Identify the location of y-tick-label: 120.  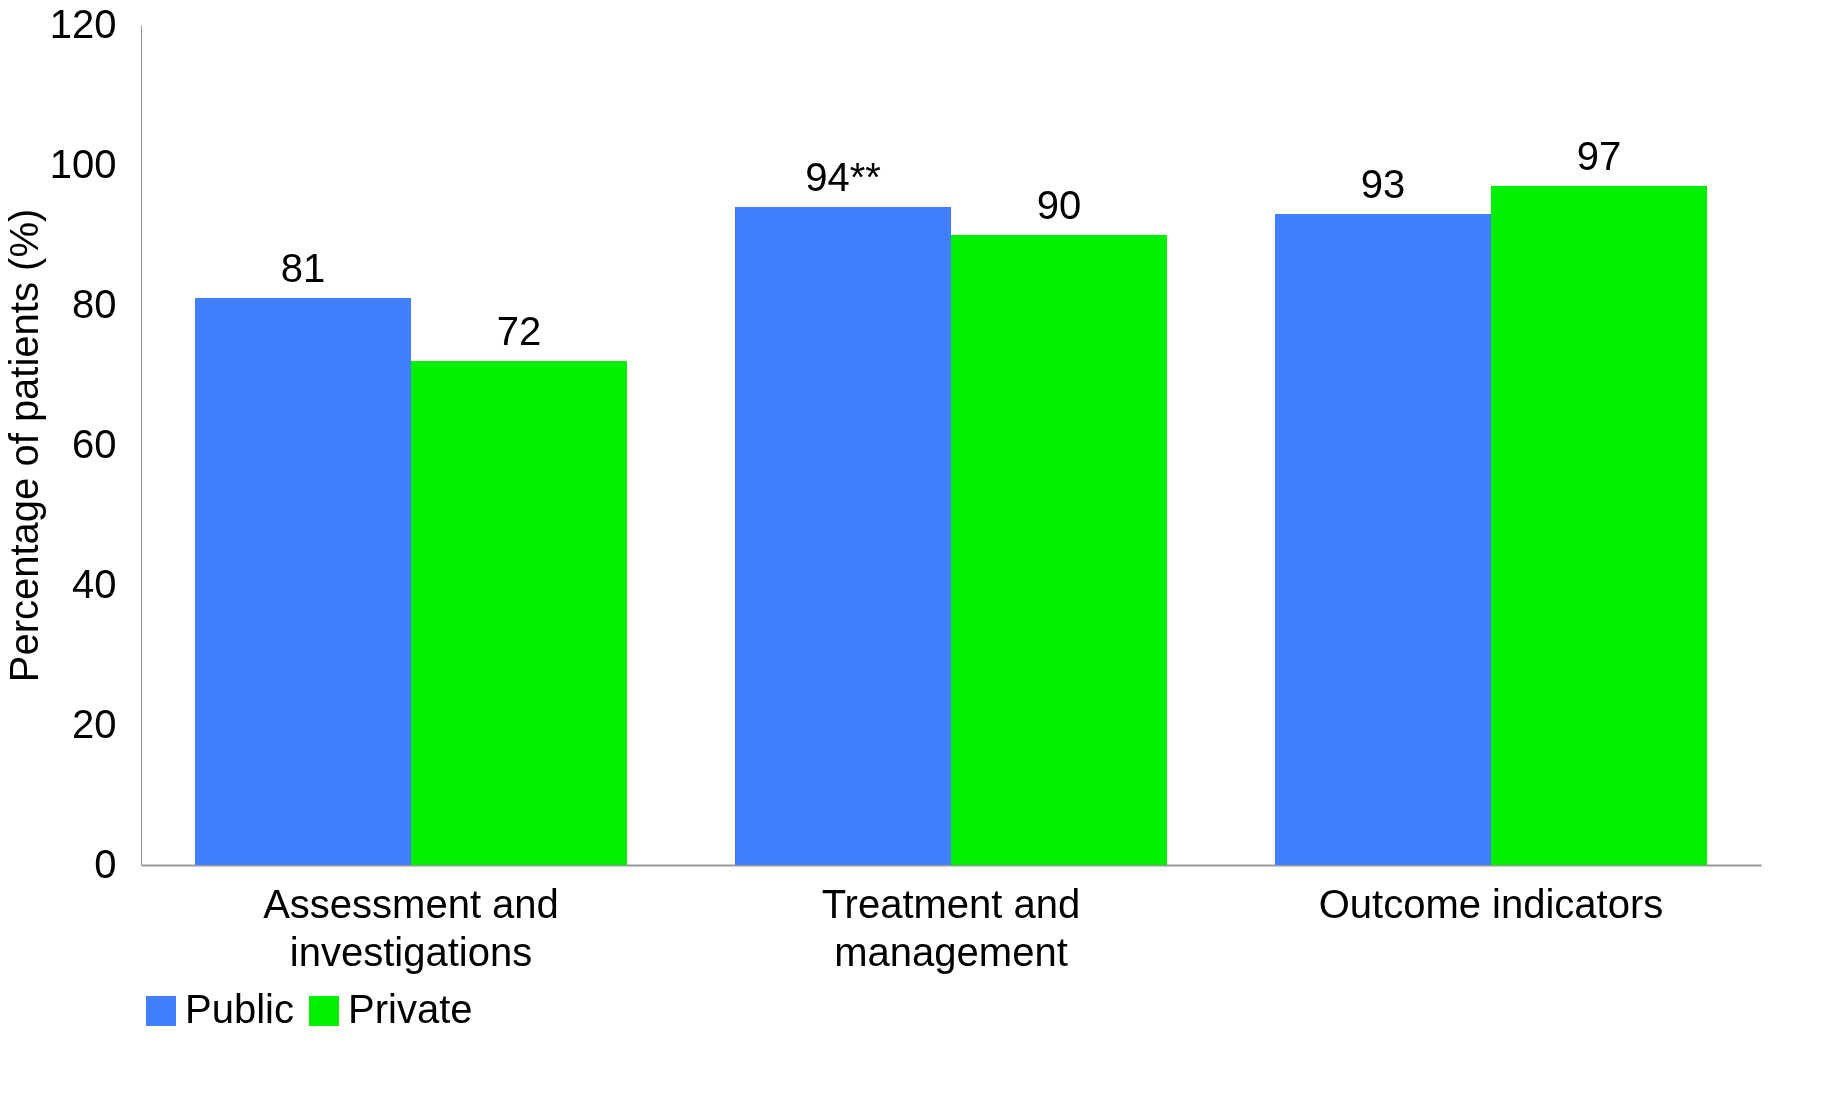
(83, 23).